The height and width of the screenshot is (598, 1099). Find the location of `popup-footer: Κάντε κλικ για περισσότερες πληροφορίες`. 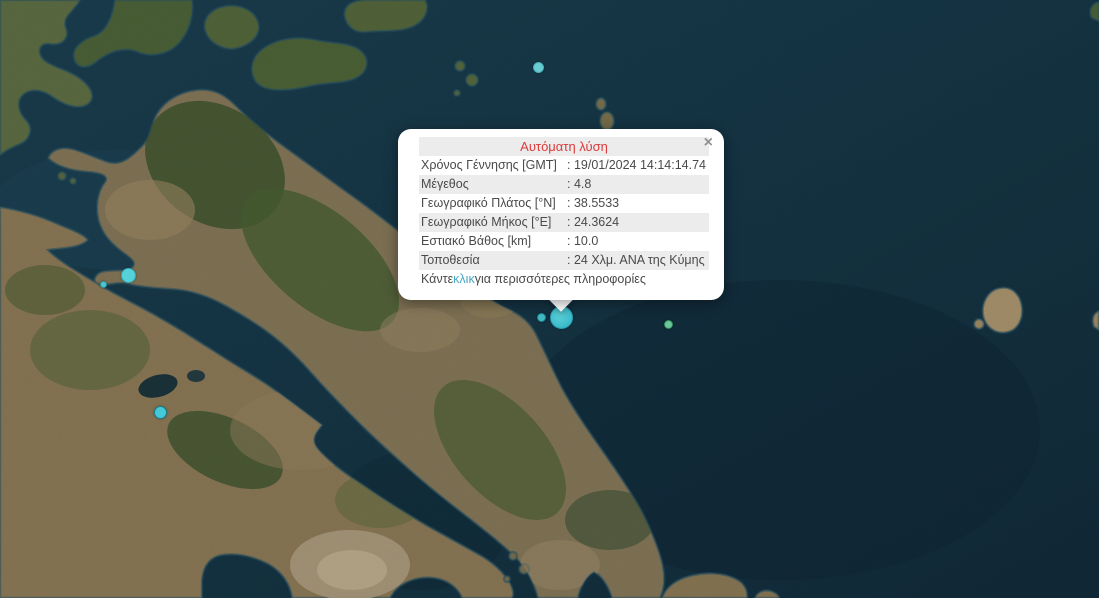

popup-footer: Κάντε κλικ για περισσότερες πληροφορίες is located at coordinates (564, 279).